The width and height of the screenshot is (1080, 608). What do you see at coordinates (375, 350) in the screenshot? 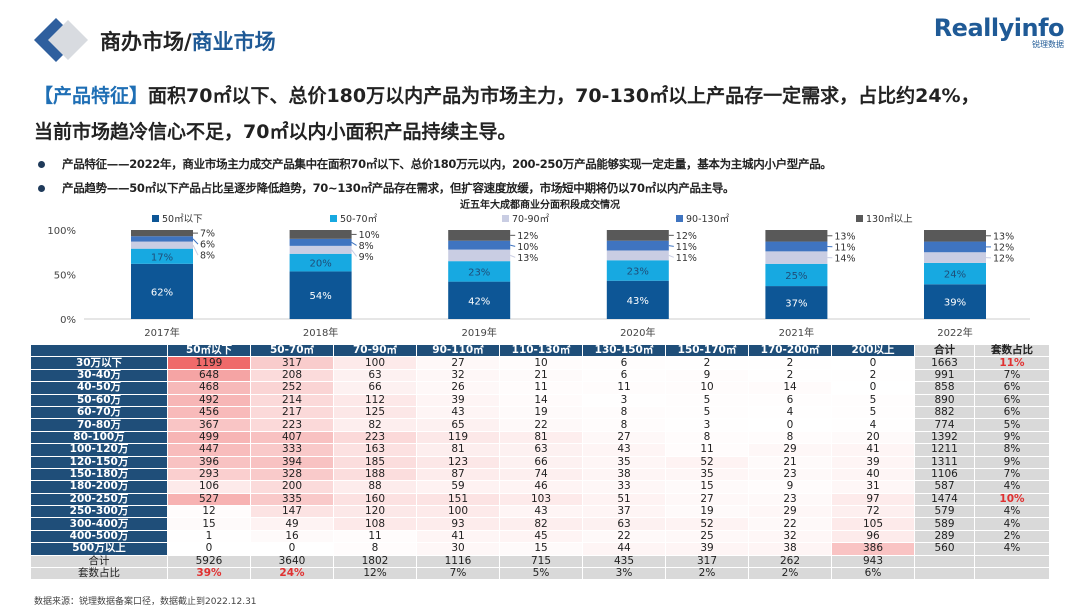
I see `column-header: 70-90㎡` at bounding box center [375, 350].